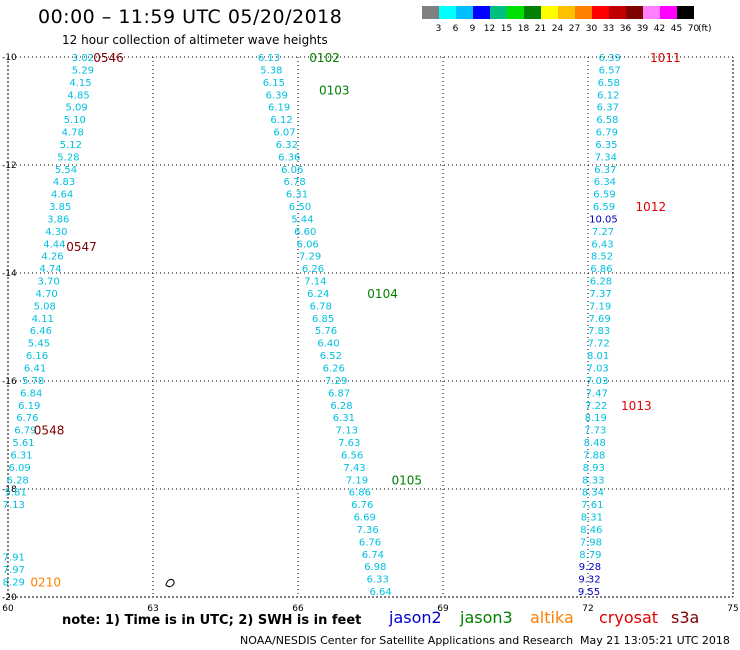 Image resolution: width=740 pixels, height=650 pixels. What do you see at coordinates (354, 468) in the screenshot?
I see `wave-height-value: 7.43` at bounding box center [354, 468].